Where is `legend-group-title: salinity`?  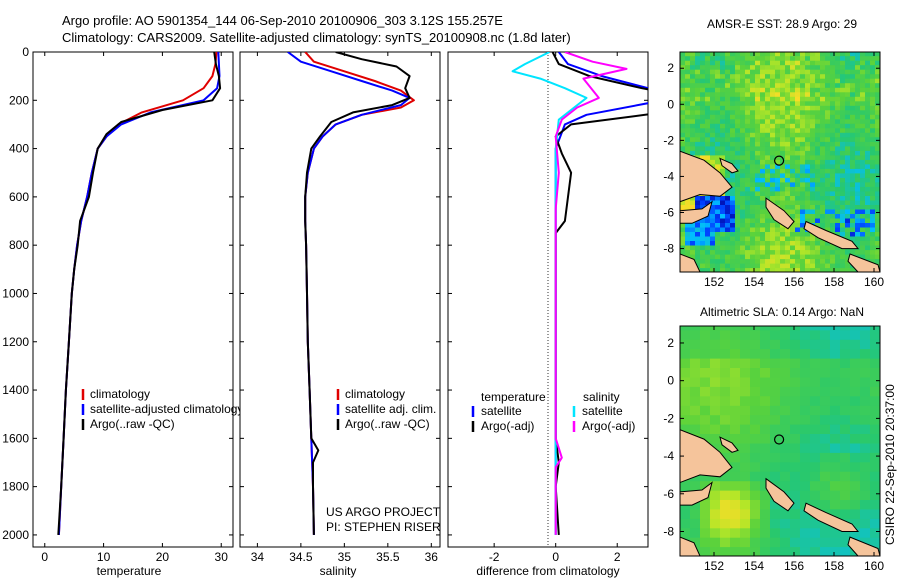 legend-group-title: salinity is located at coordinates (601, 397).